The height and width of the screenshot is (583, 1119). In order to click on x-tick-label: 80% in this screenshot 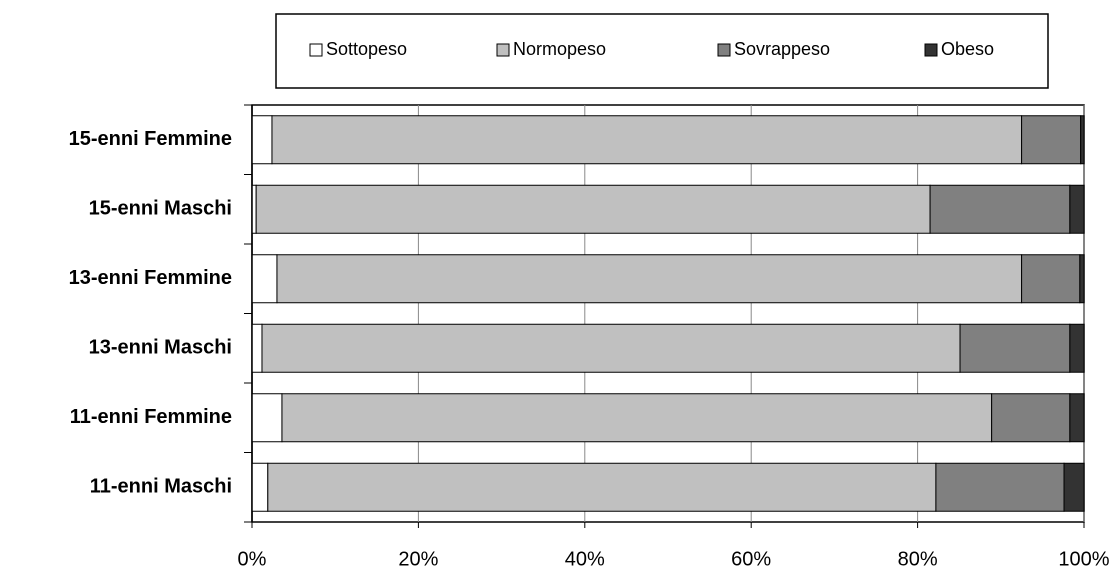, I will do `click(918, 559)`.